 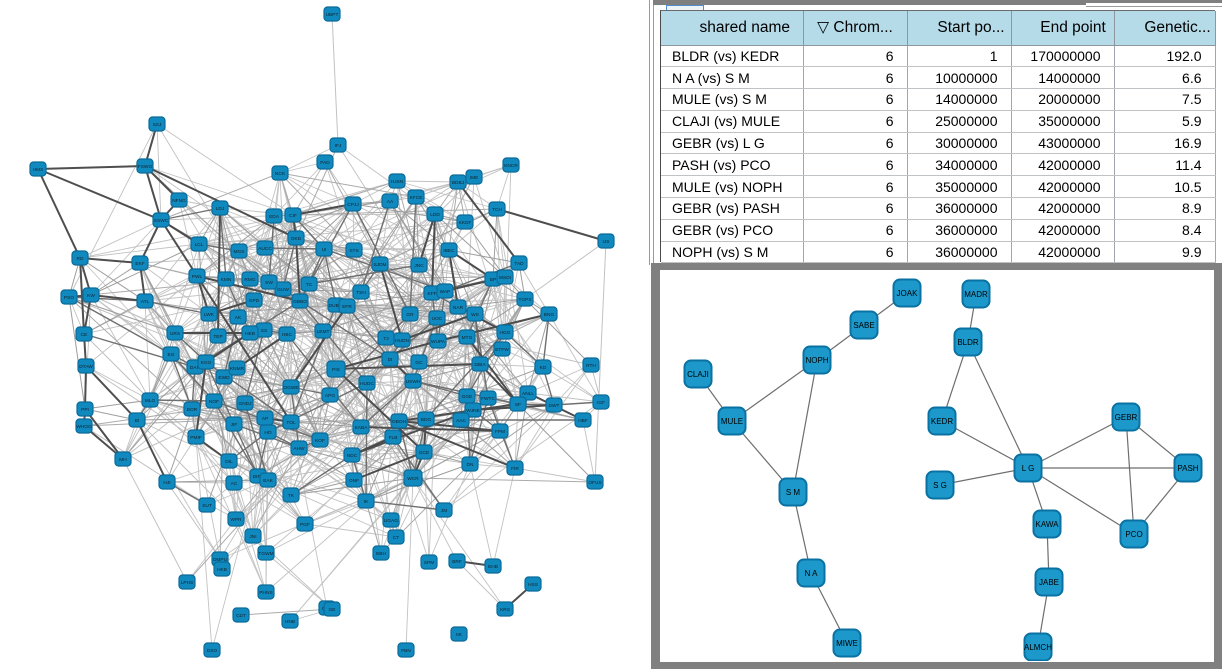 What do you see at coordinates (457, 562) in the screenshot?
I see `svg-text: BRF` at bounding box center [457, 562].